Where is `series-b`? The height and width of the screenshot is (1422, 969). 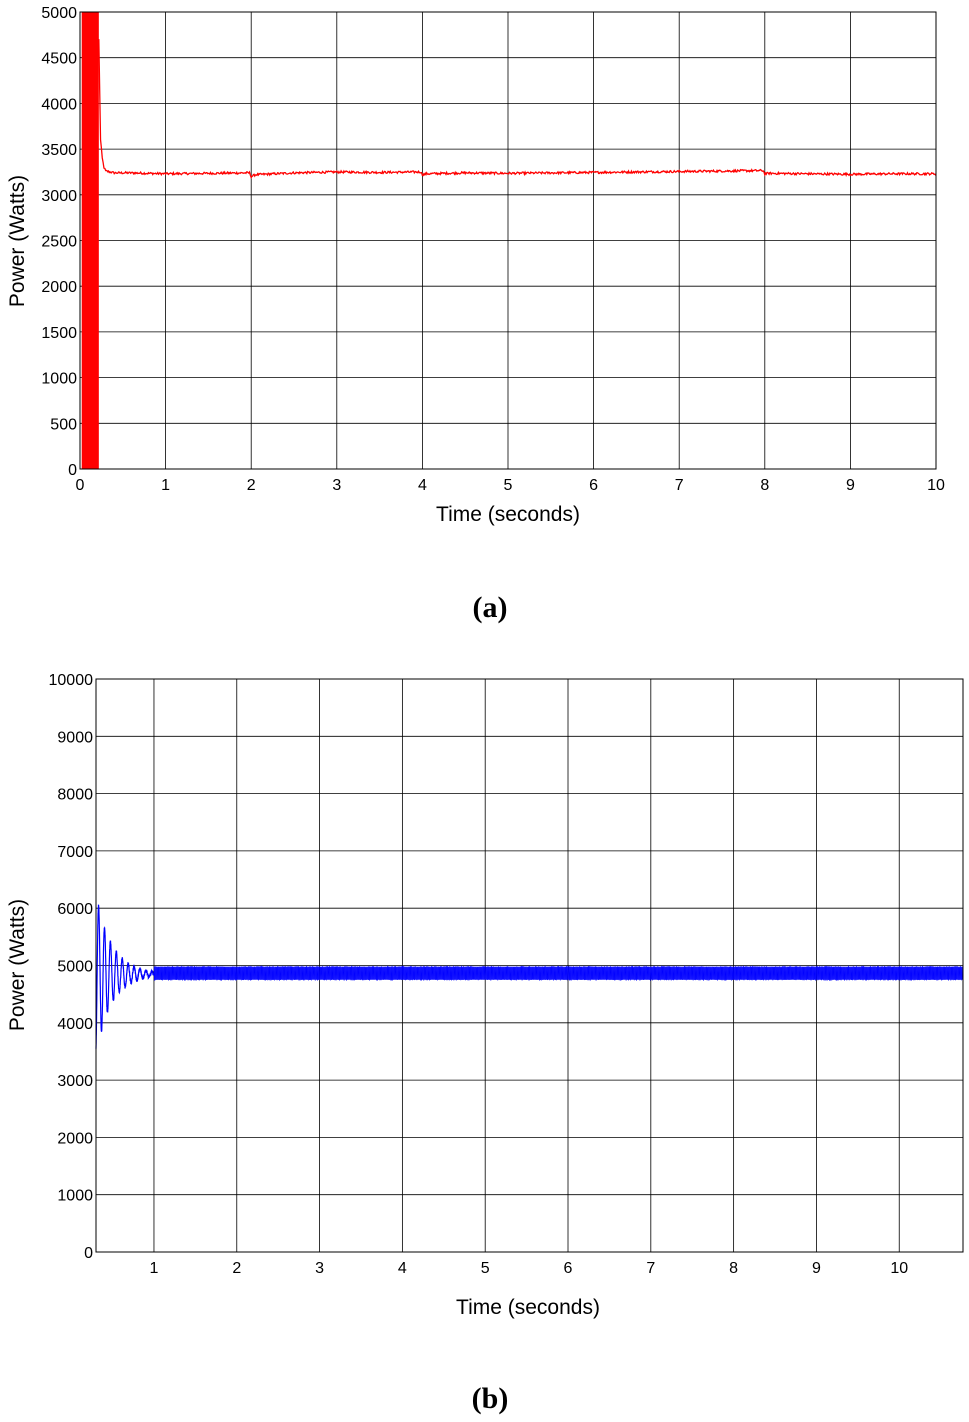 series-b is located at coordinates (529, 976).